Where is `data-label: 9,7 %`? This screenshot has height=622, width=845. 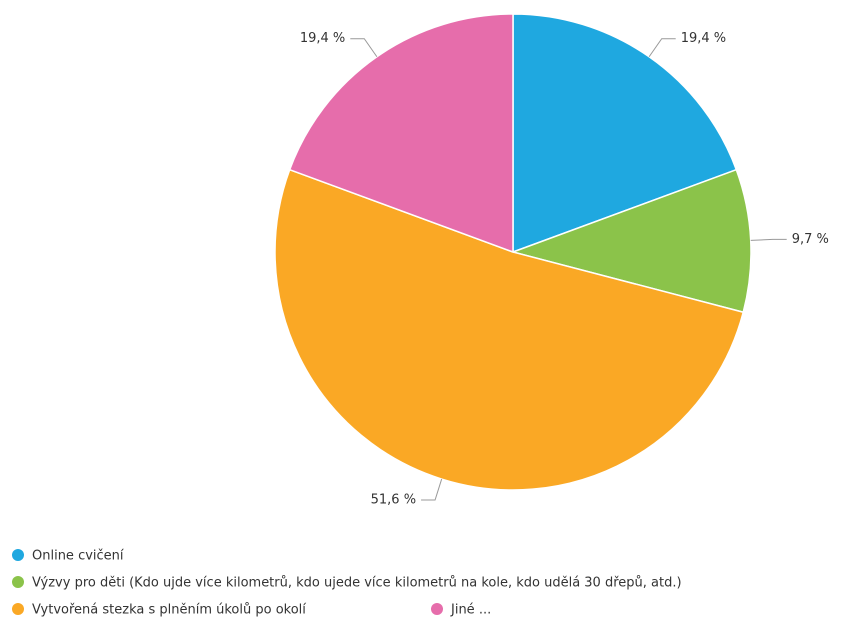 data-label: 9,7 % is located at coordinates (810, 239).